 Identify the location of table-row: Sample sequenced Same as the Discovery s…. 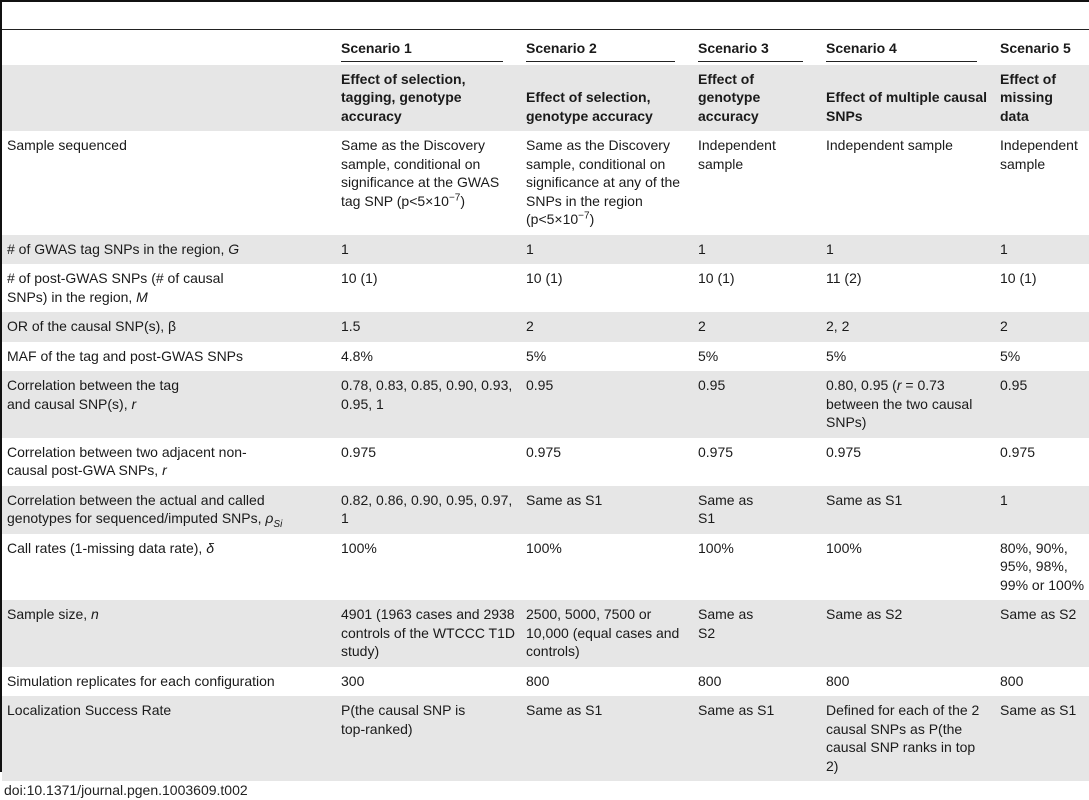
(545, 183).